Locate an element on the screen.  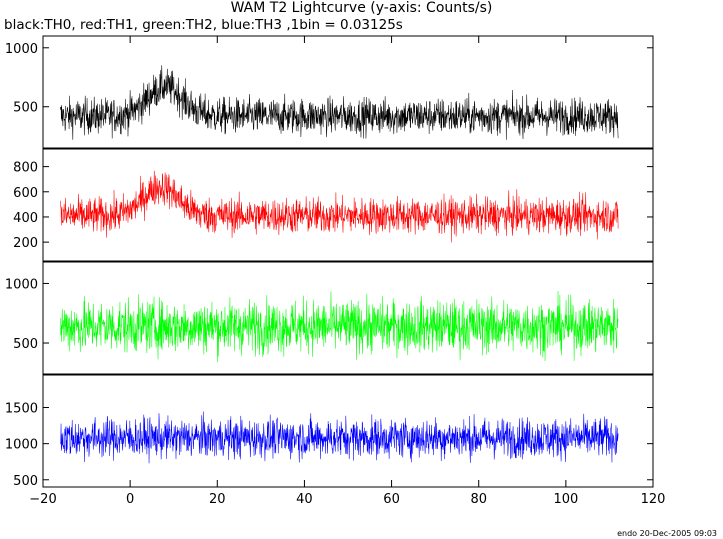
ytick-label: 600 is located at coordinates (25, 193).